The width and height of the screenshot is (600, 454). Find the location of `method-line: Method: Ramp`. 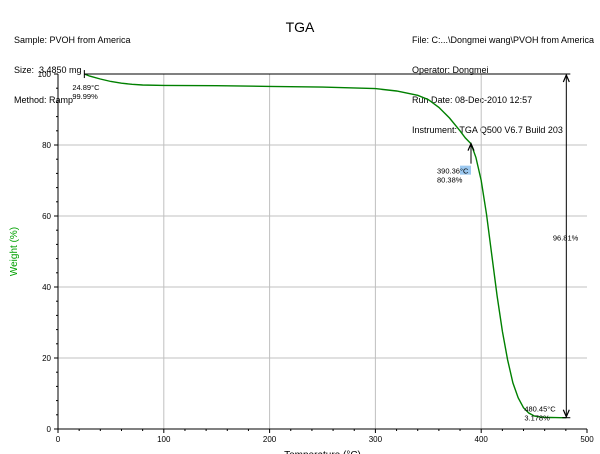

method-line: Method: Ramp is located at coordinates (44, 100).